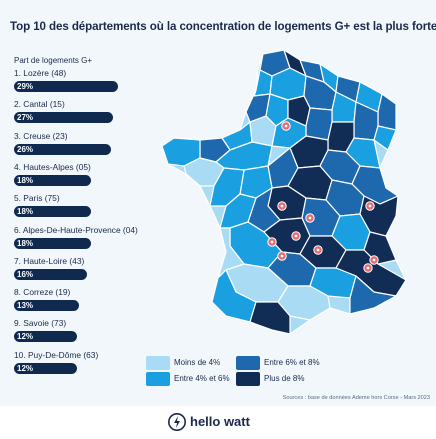 This screenshot has height=439, width=436. I want to click on ranking-item: 8. Correze (19) 13%, so click(47, 299).